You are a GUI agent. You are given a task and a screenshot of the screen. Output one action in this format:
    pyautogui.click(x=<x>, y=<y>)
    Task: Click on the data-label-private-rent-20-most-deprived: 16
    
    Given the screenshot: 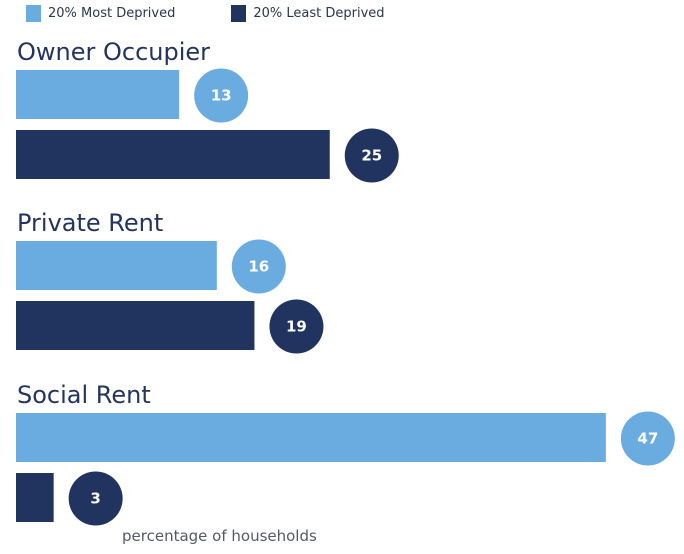 What is the action you would take?
    pyautogui.click(x=258, y=267)
    